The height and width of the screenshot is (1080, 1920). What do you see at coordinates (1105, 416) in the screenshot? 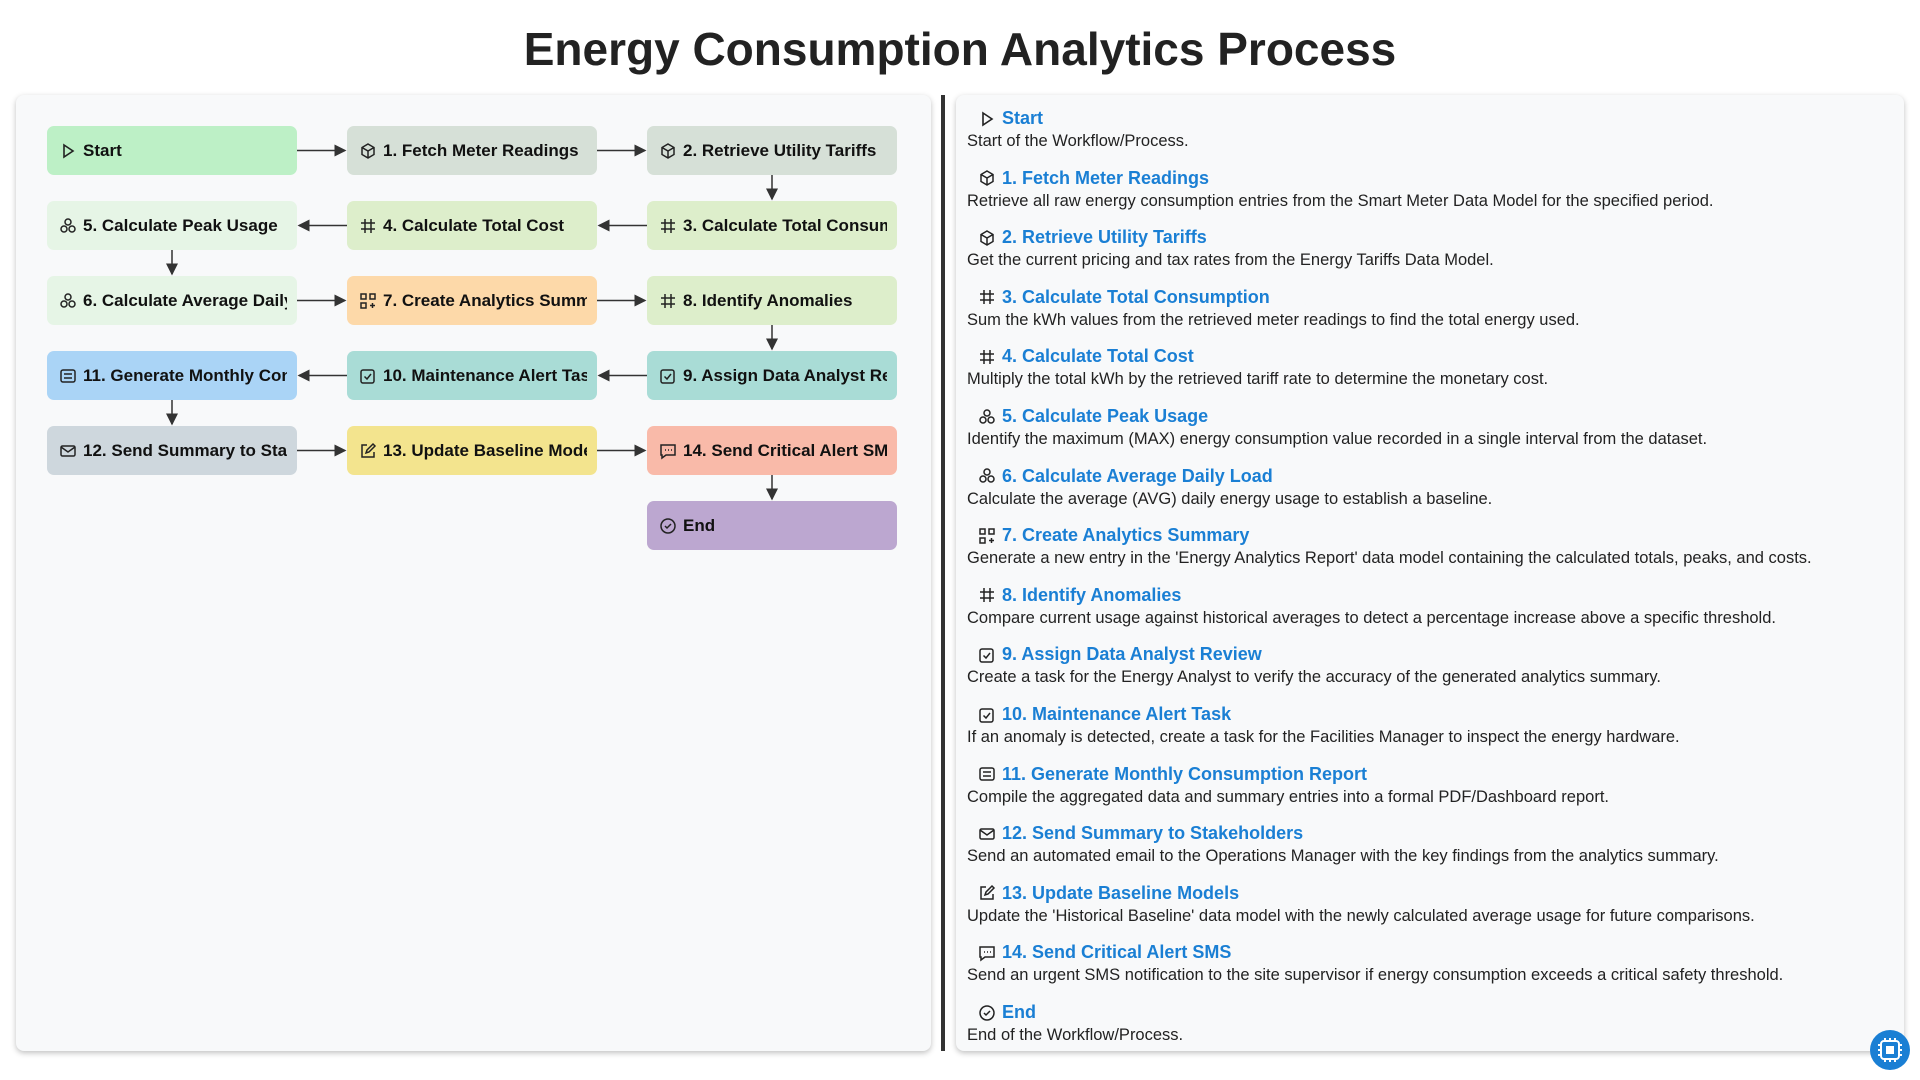
I see `detail-title-text: 5. Calculate Peak Usage` at bounding box center [1105, 416].